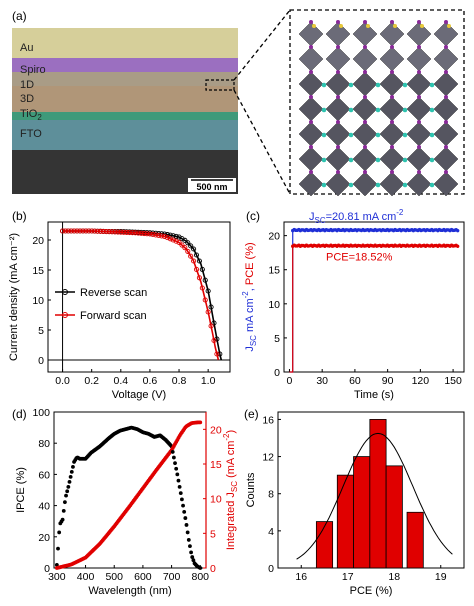  What do you see at coordinates (44, 538) in the screenshot?
I see `y-tick-label: 20` at bounding box center [44, 538].